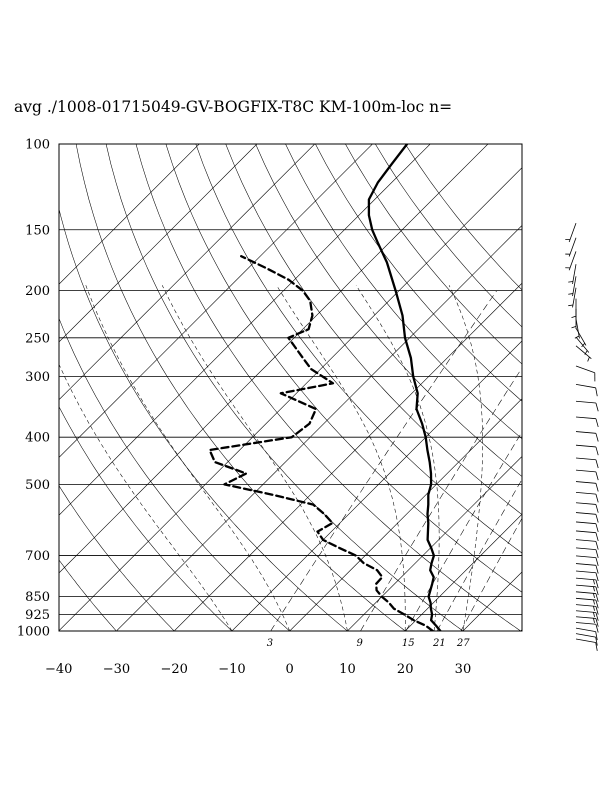 The width and height of the screenshot is (612, 792). What do you see at coordinates (231, 669) in the screenshot?
I see `temperature-tick-label: −10` at bounding box center [231, 669].